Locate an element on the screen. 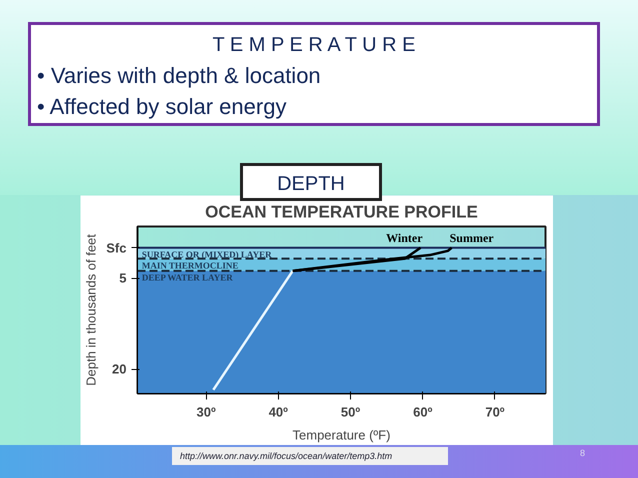 The height and width of the screenshot is (478, 638). x-tick-label: 70º is located at coordinates (495, 412).